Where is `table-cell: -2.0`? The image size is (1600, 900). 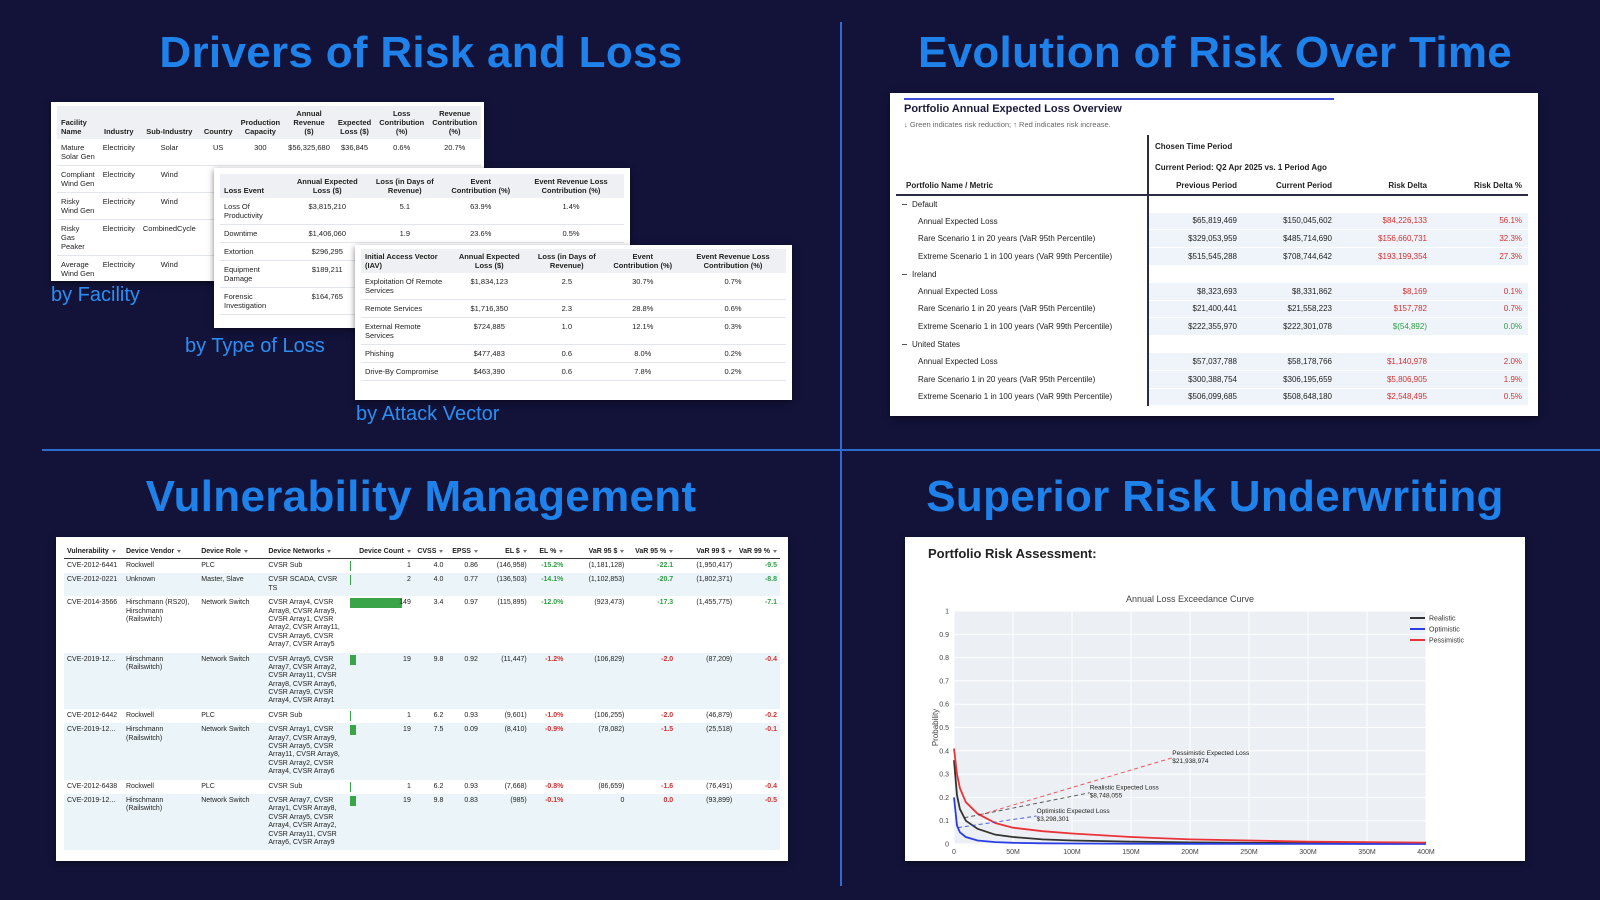 table-cell: -2.0 is located at coordinates (652, 680).